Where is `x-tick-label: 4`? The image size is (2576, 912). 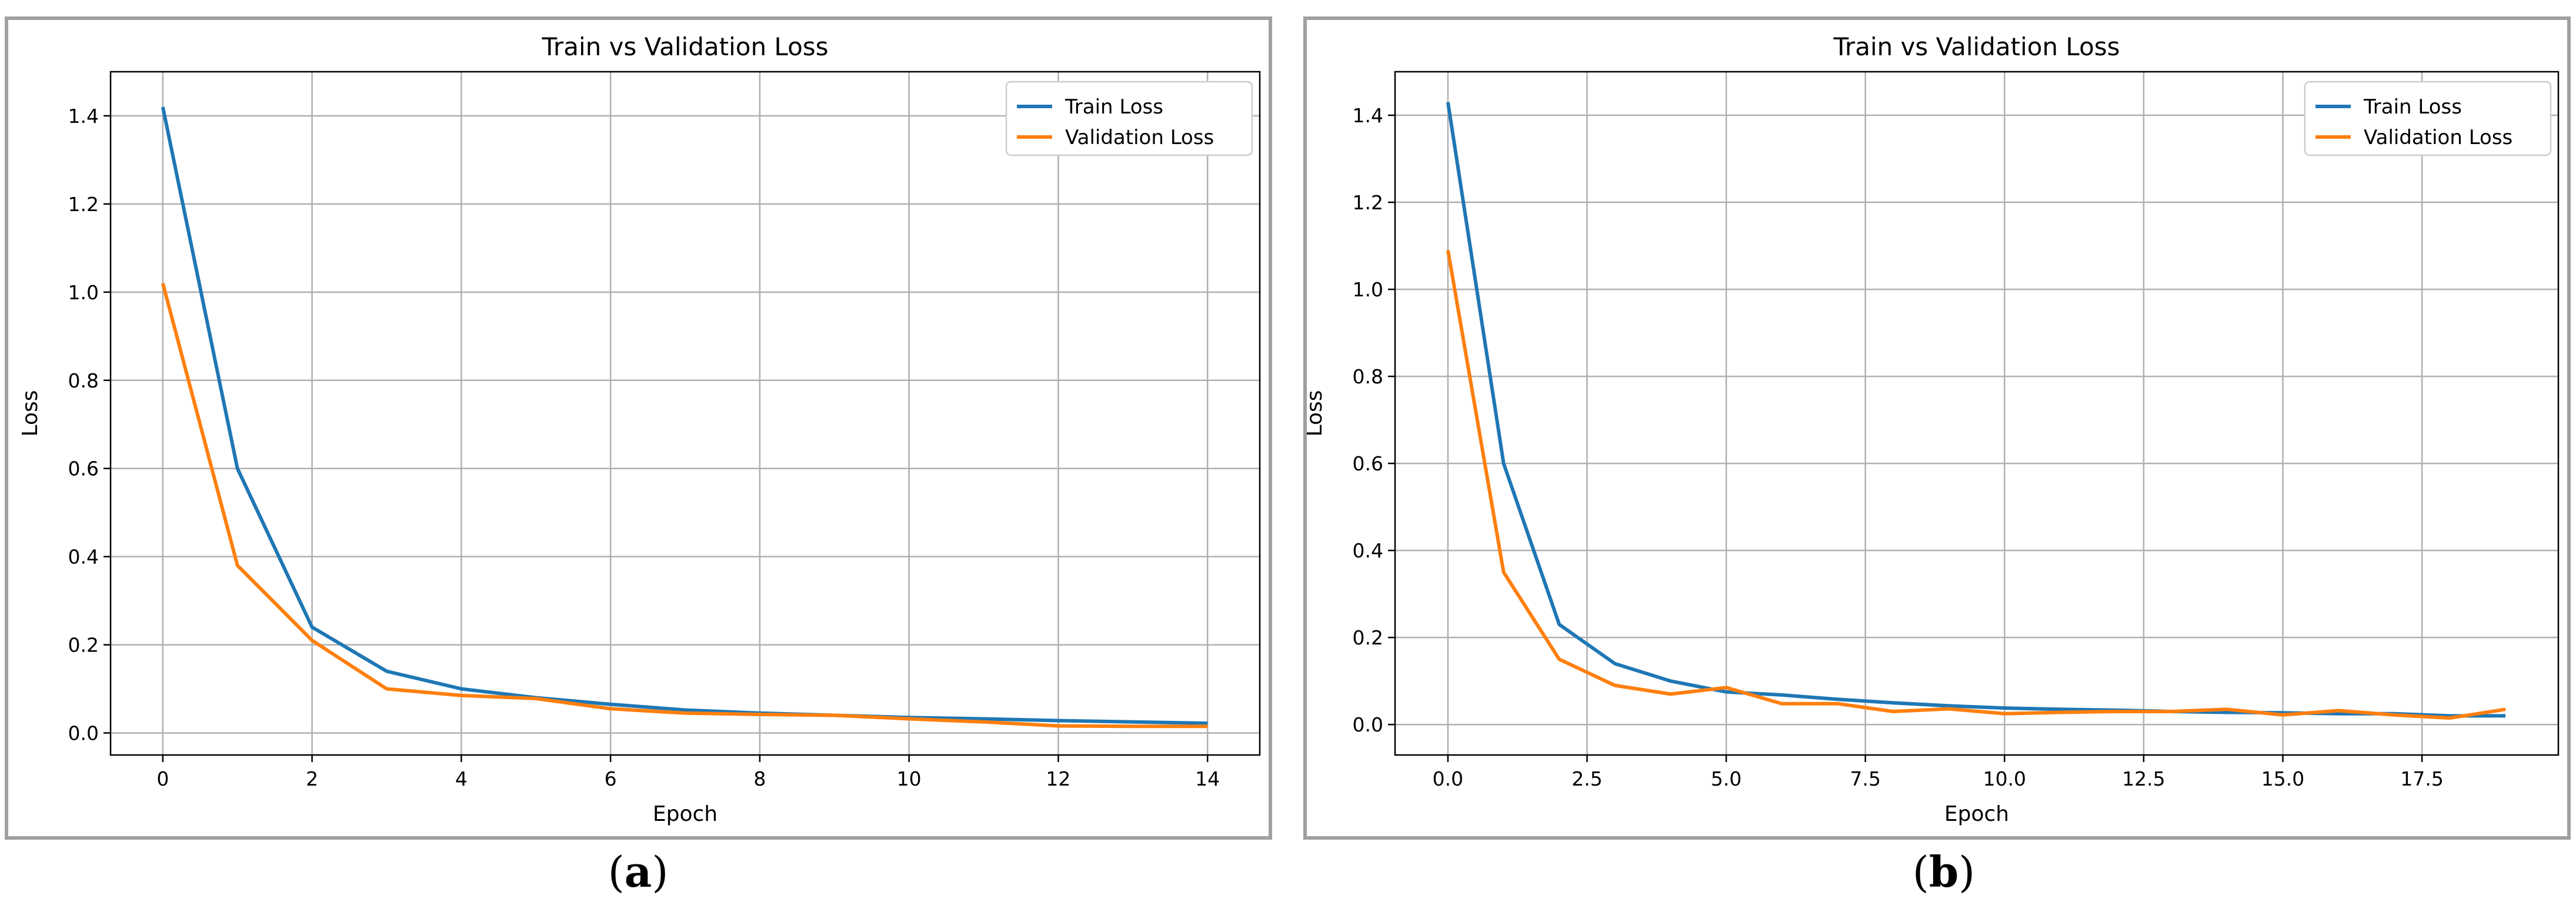
x-tick-label: 4 is located at coordinates (461, 778).